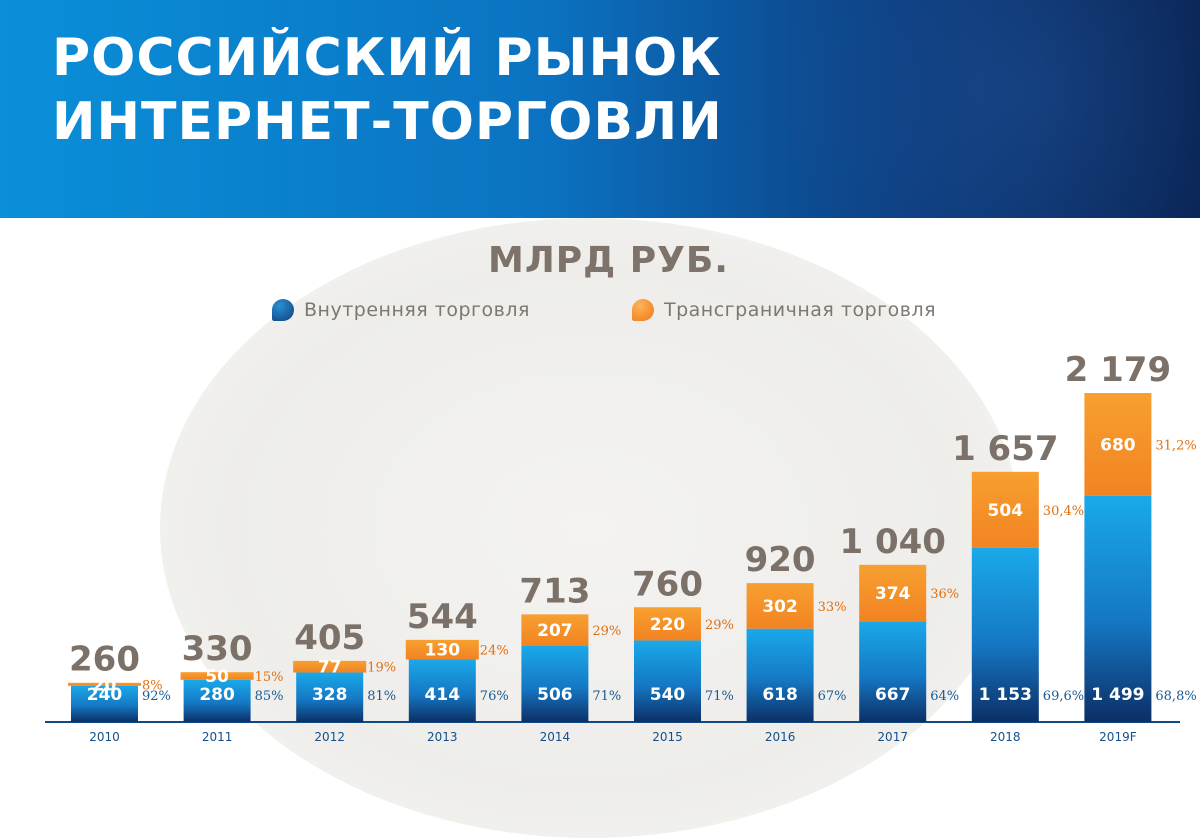 This screenshot has height=838, width=1200. What do you see at coordinates (442, 617) in the screenshot?
I see `total-label: 544` at bounding box center [442, 617].